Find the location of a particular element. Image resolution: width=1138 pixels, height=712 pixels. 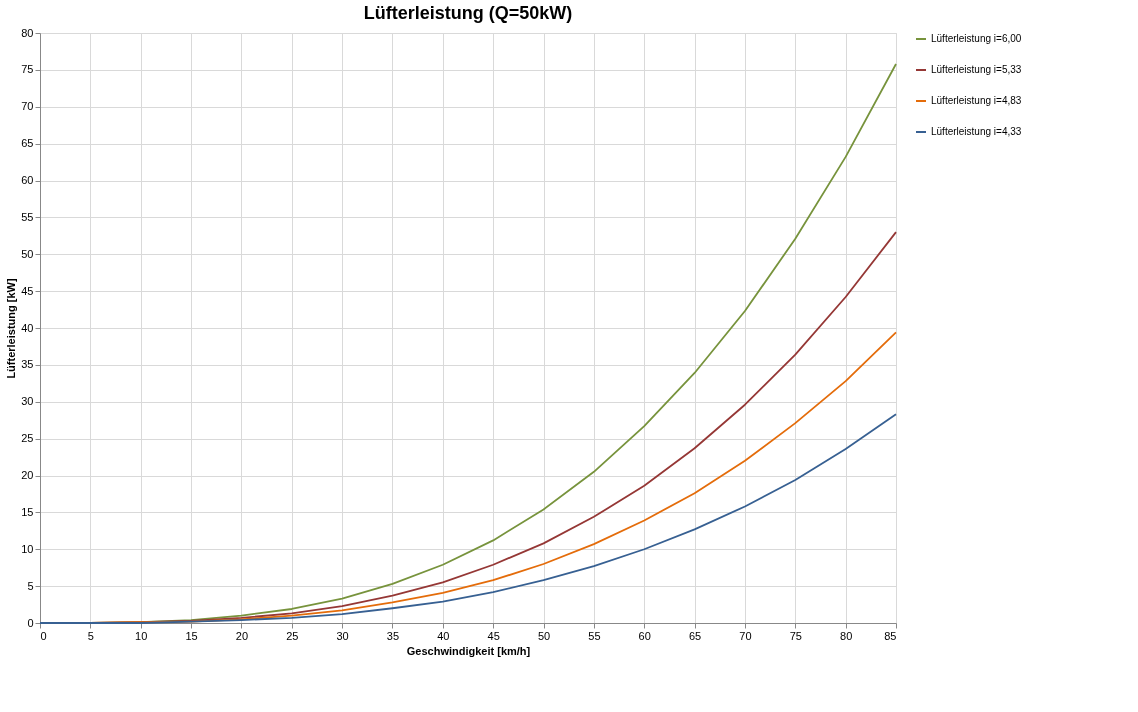

x-tick-label: 60 is located at coordinates (644, 635).